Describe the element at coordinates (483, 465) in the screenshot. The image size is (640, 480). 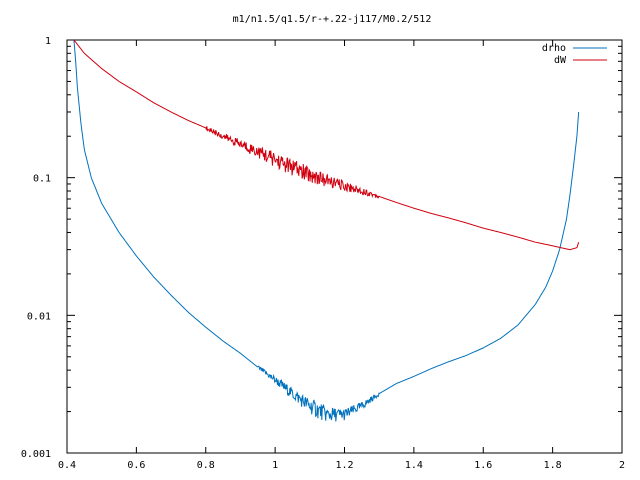
I see `x-tick-label: 1.6` at that location.